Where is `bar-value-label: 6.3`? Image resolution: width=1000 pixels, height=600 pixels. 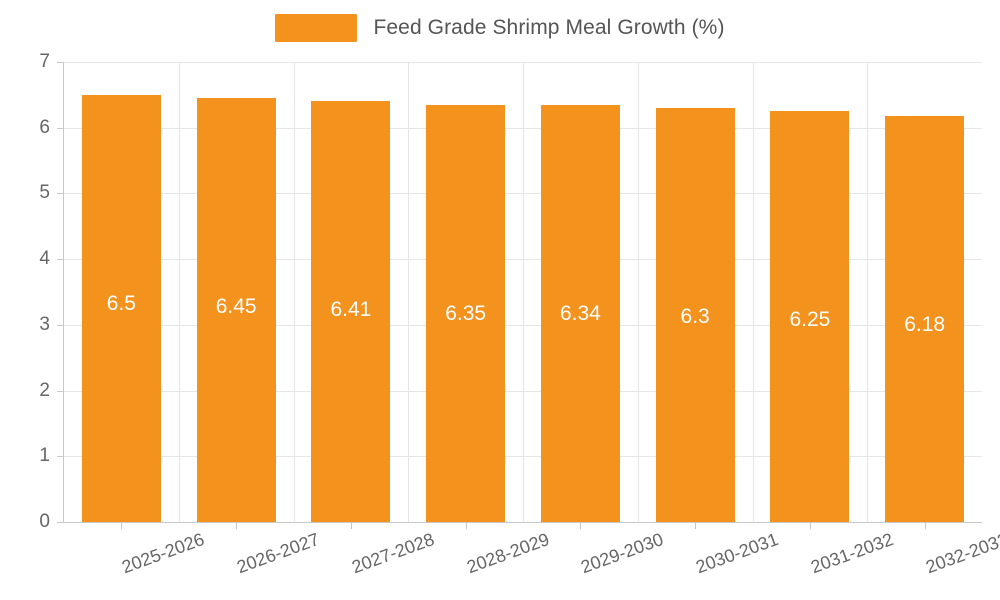 bar-value-label: 6.3 is located at coordinates (695, 316).